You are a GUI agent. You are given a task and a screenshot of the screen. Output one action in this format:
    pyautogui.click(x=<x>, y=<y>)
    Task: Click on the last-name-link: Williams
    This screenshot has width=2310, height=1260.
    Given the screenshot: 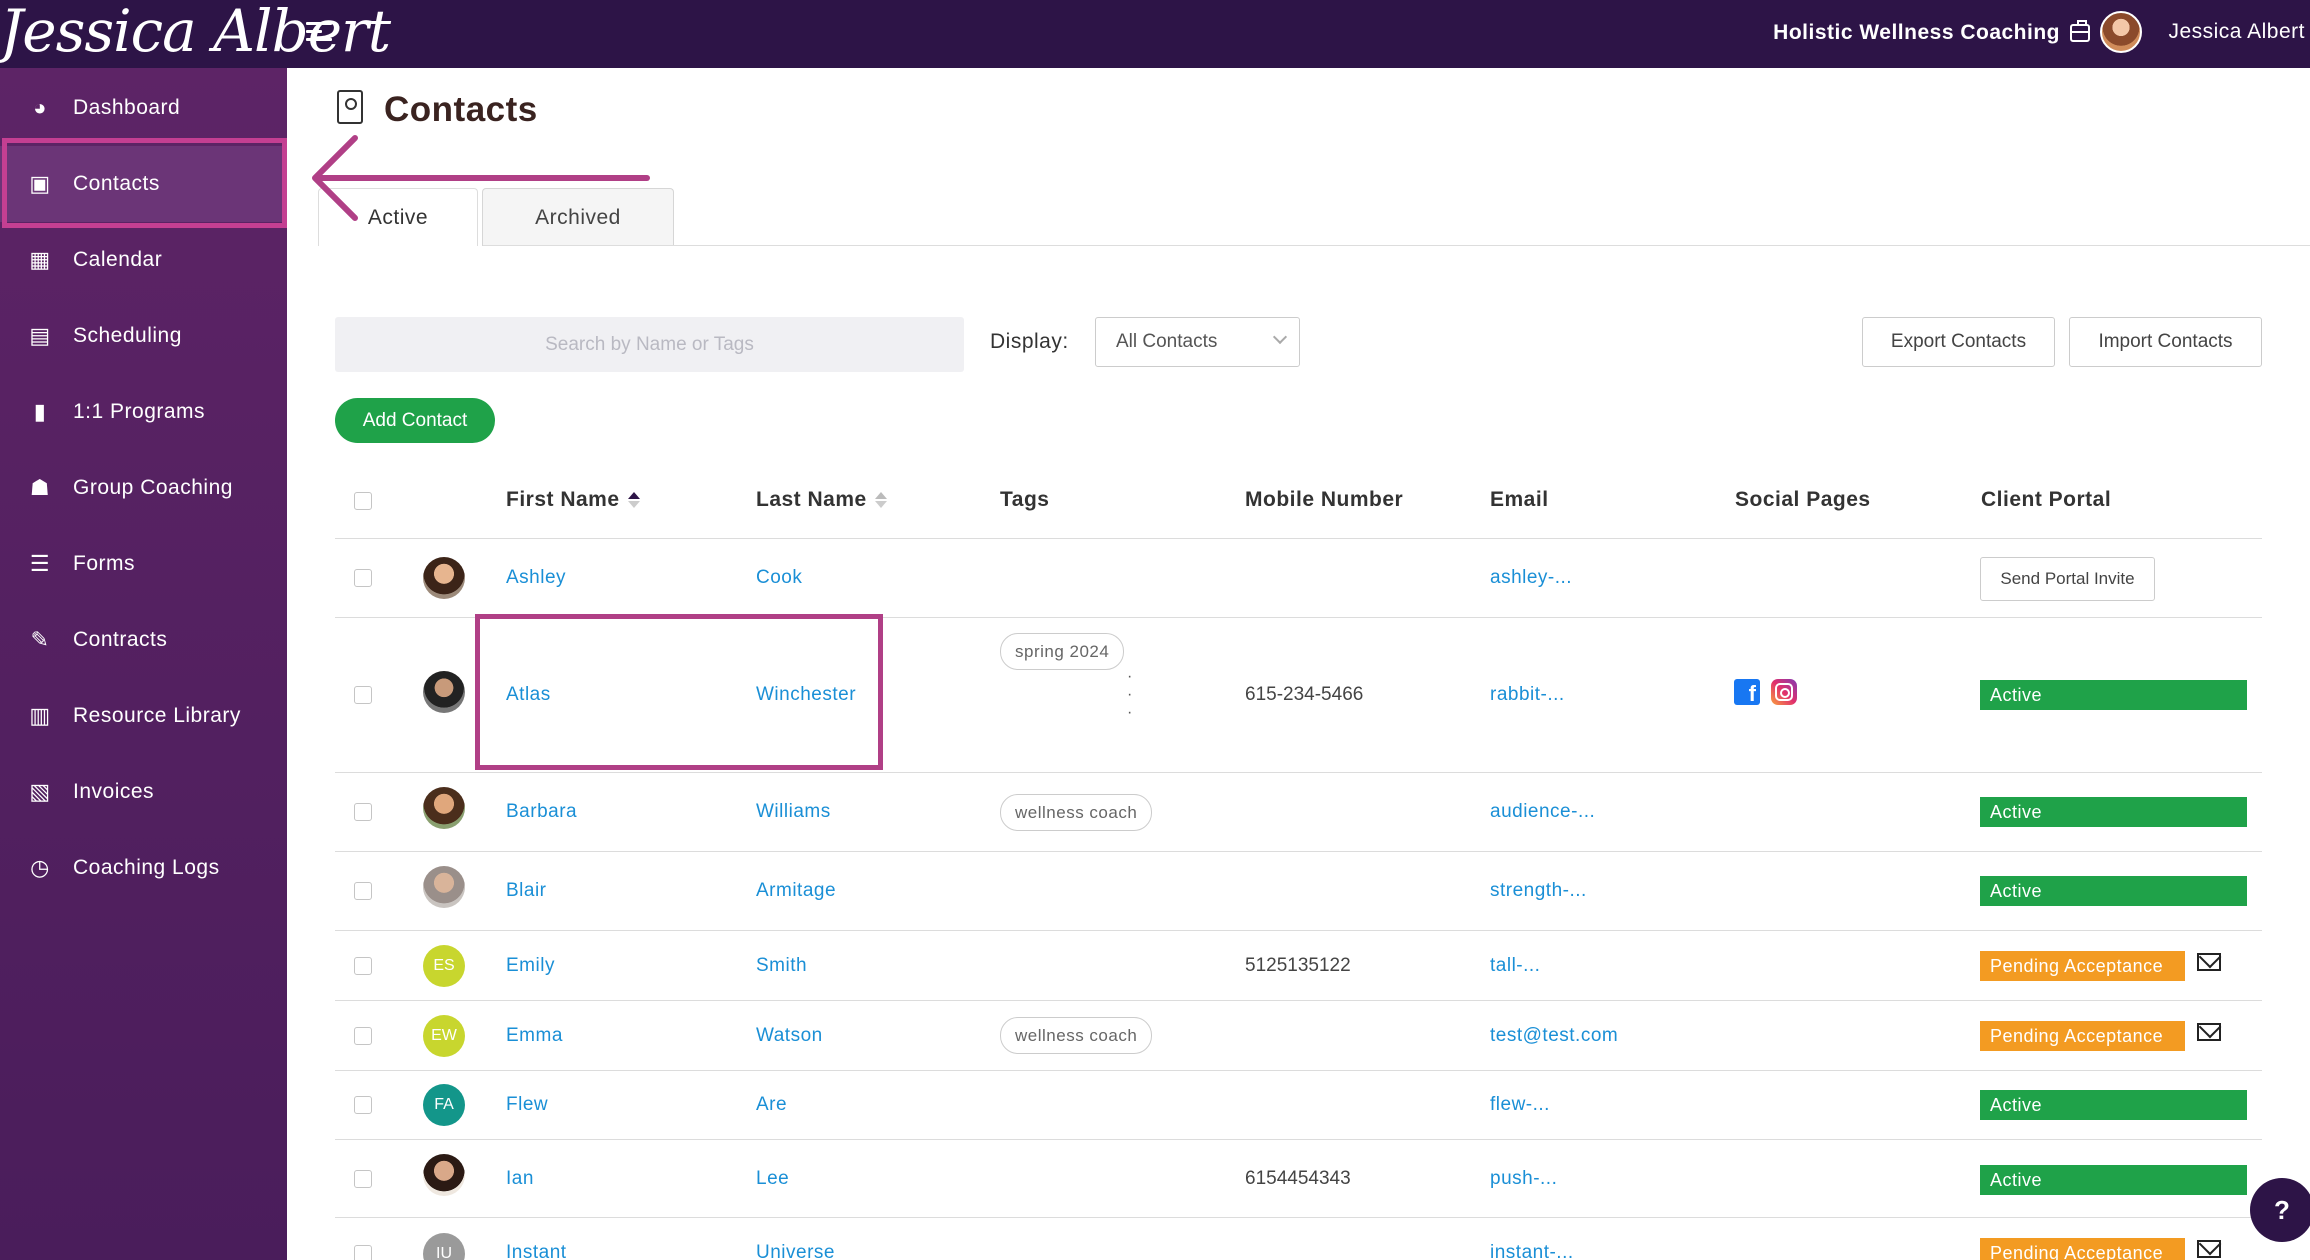 What is the action you would take?
    pyautogui.click(x=793, y=811)
    